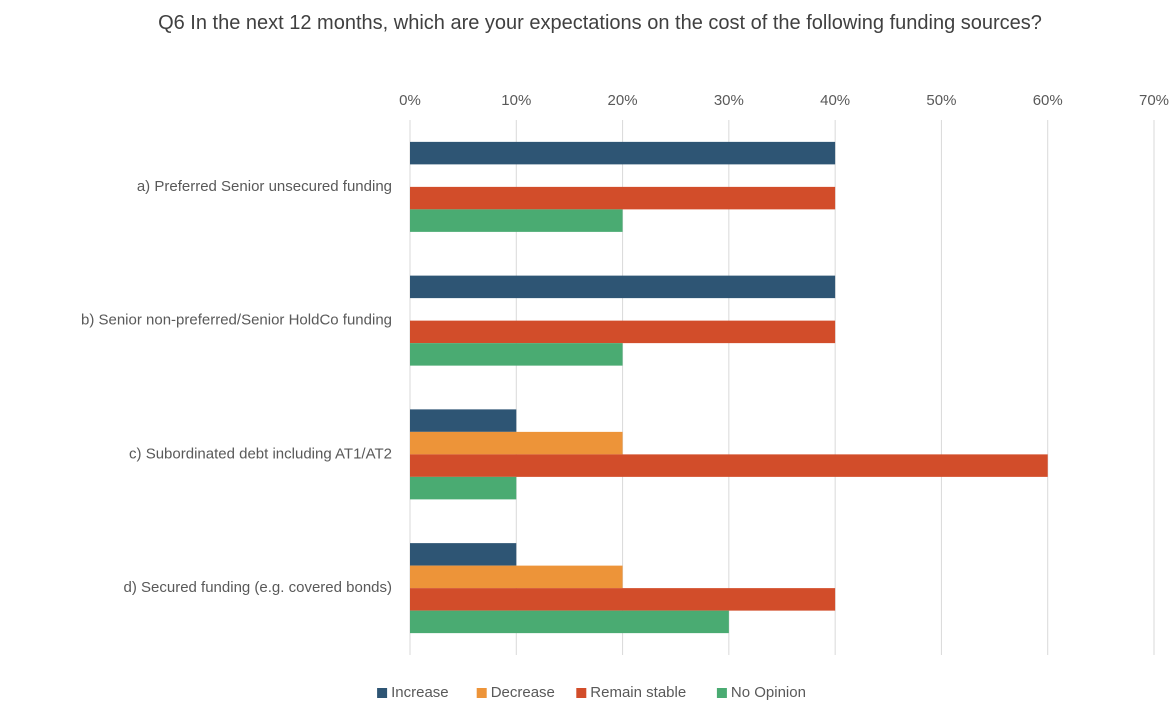  What do you see at coordinates (1048, 100) in the screenshot?
I see `x-tick-label: 60%` at bounding box center [1048, 100].